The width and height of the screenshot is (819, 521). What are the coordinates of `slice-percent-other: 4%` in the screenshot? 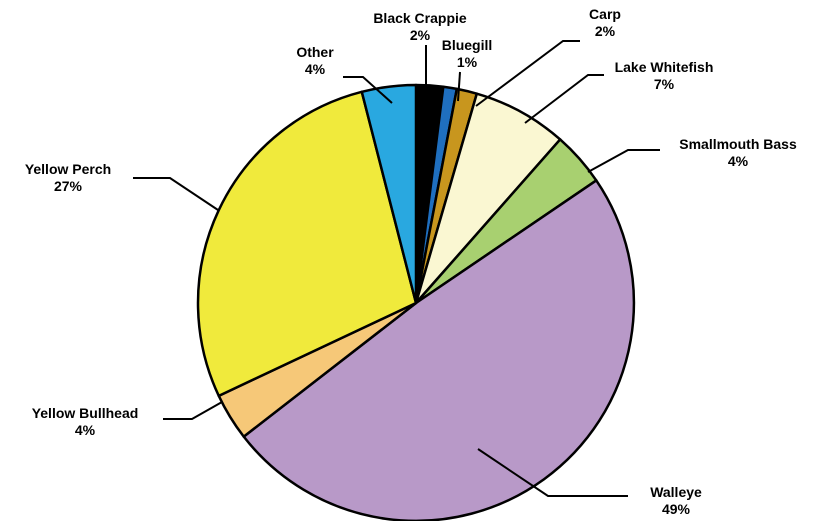 It's located at (315, 69).